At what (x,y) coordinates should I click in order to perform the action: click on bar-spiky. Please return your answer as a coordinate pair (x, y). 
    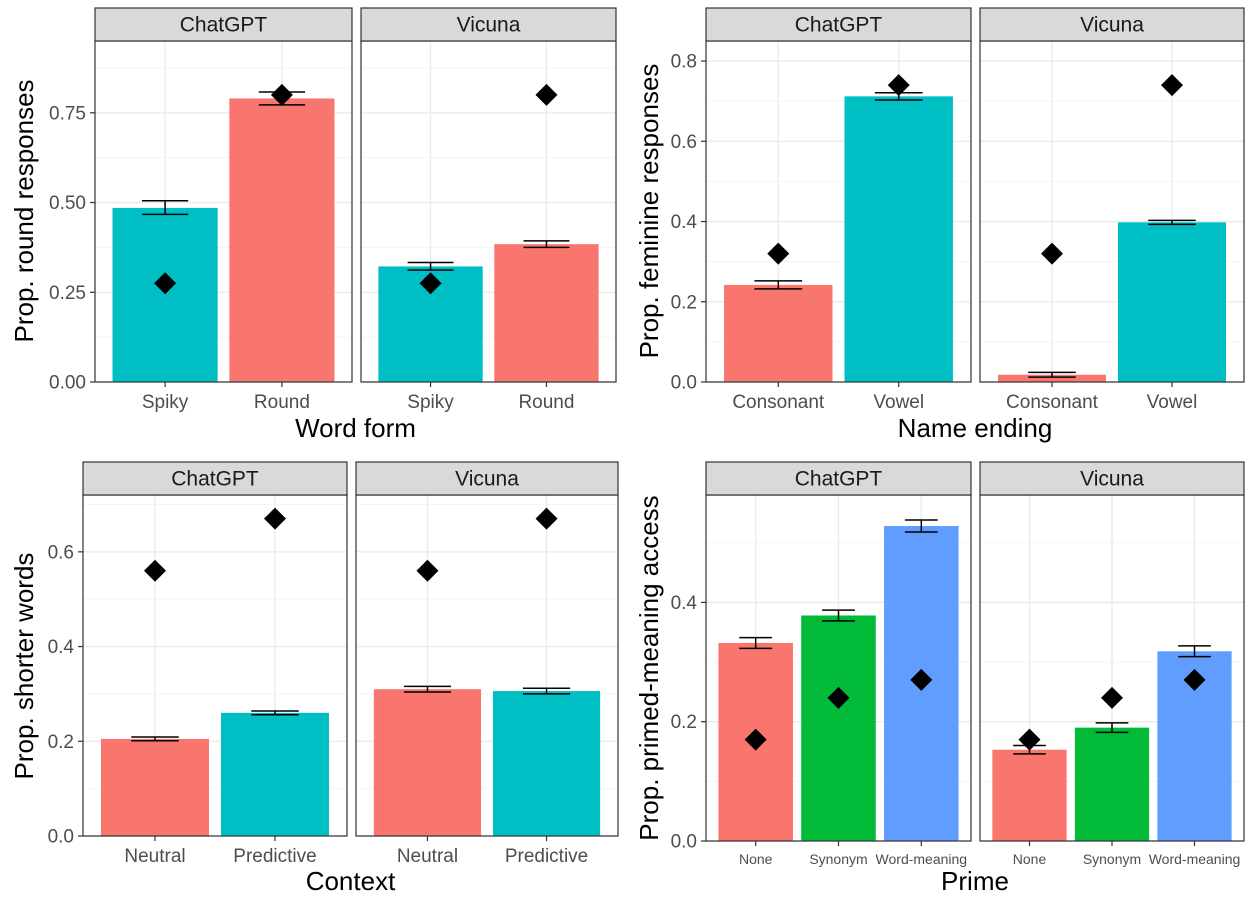
    Looking at the image, I should click on (165, 294).